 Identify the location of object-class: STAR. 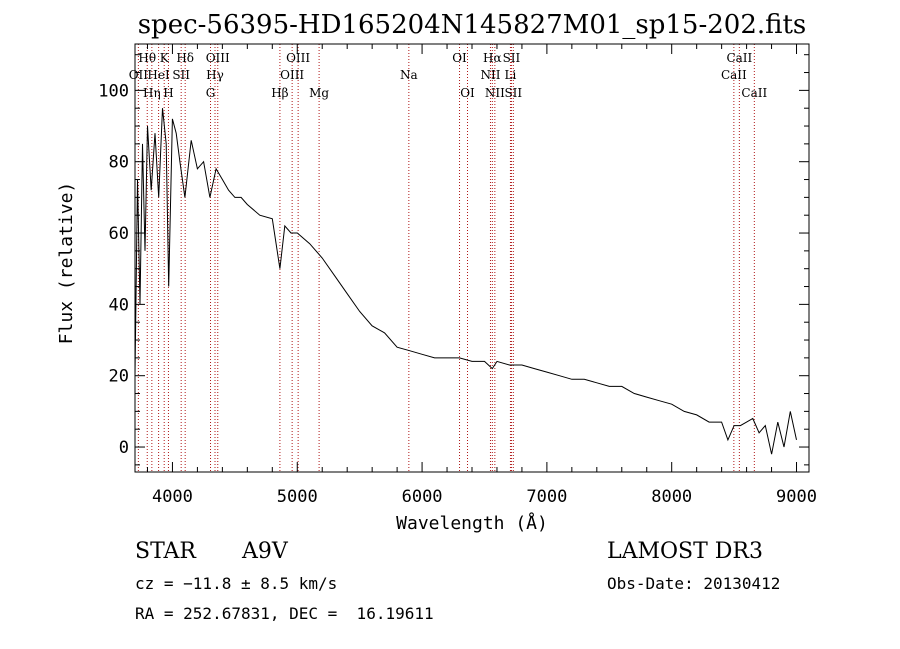
(165, 551).